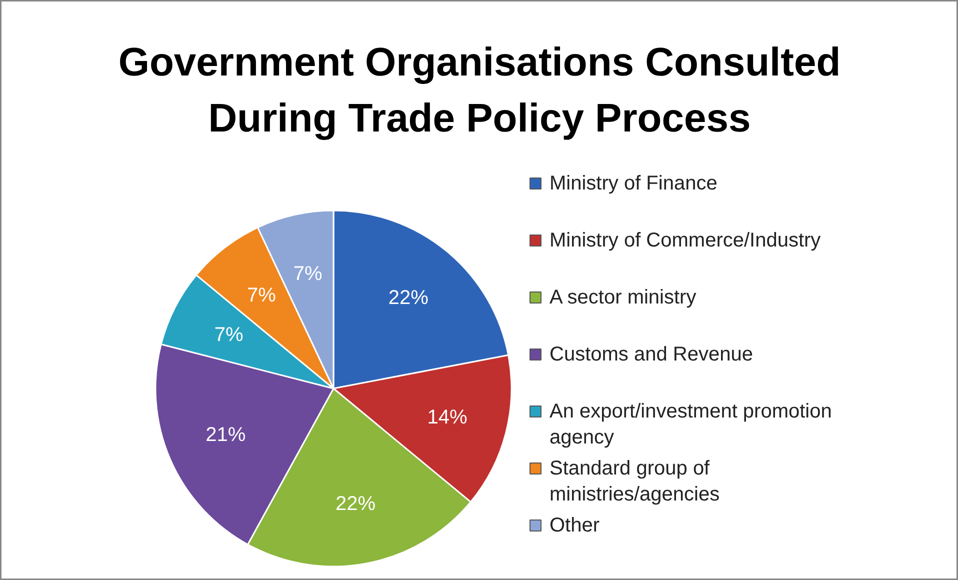  What do you see at coordinates (691, 424) in the screenshot?
I see `legend-label: An export/investment promotion agency` at bounding box center [691, 424].